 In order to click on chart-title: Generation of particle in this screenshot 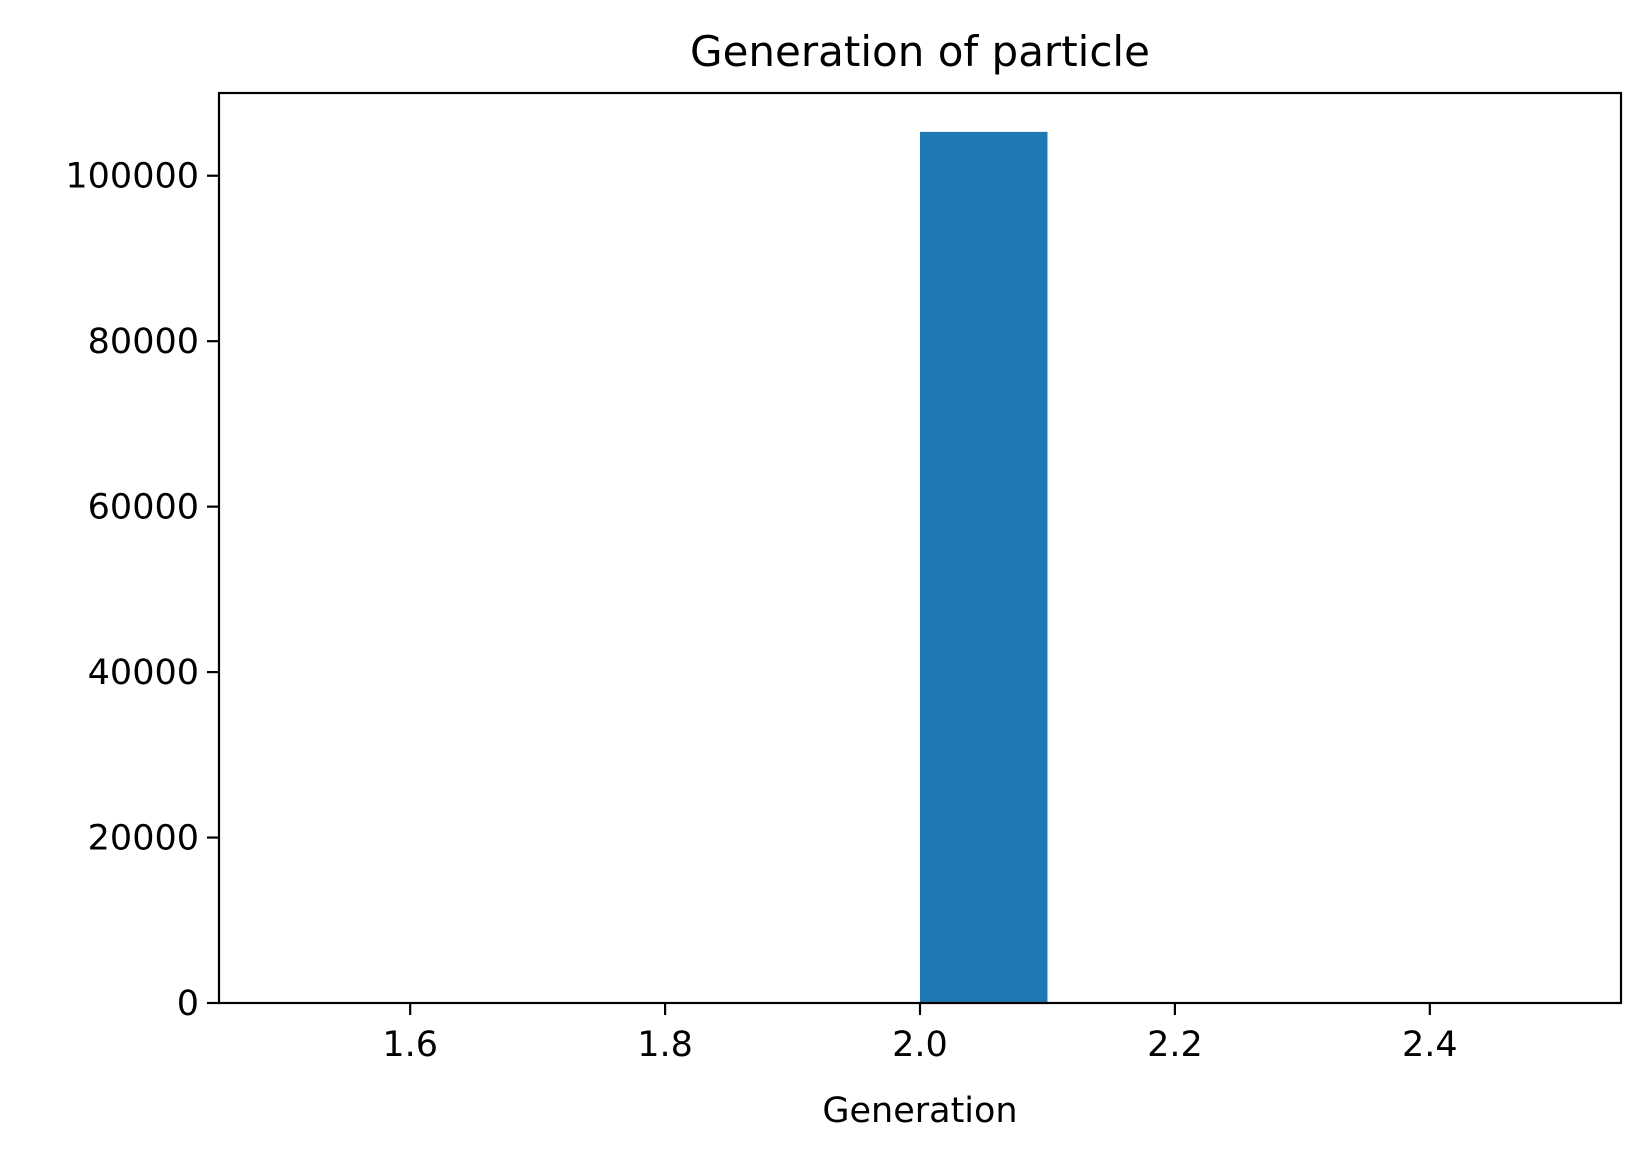, I will do `click(920, 51)`.